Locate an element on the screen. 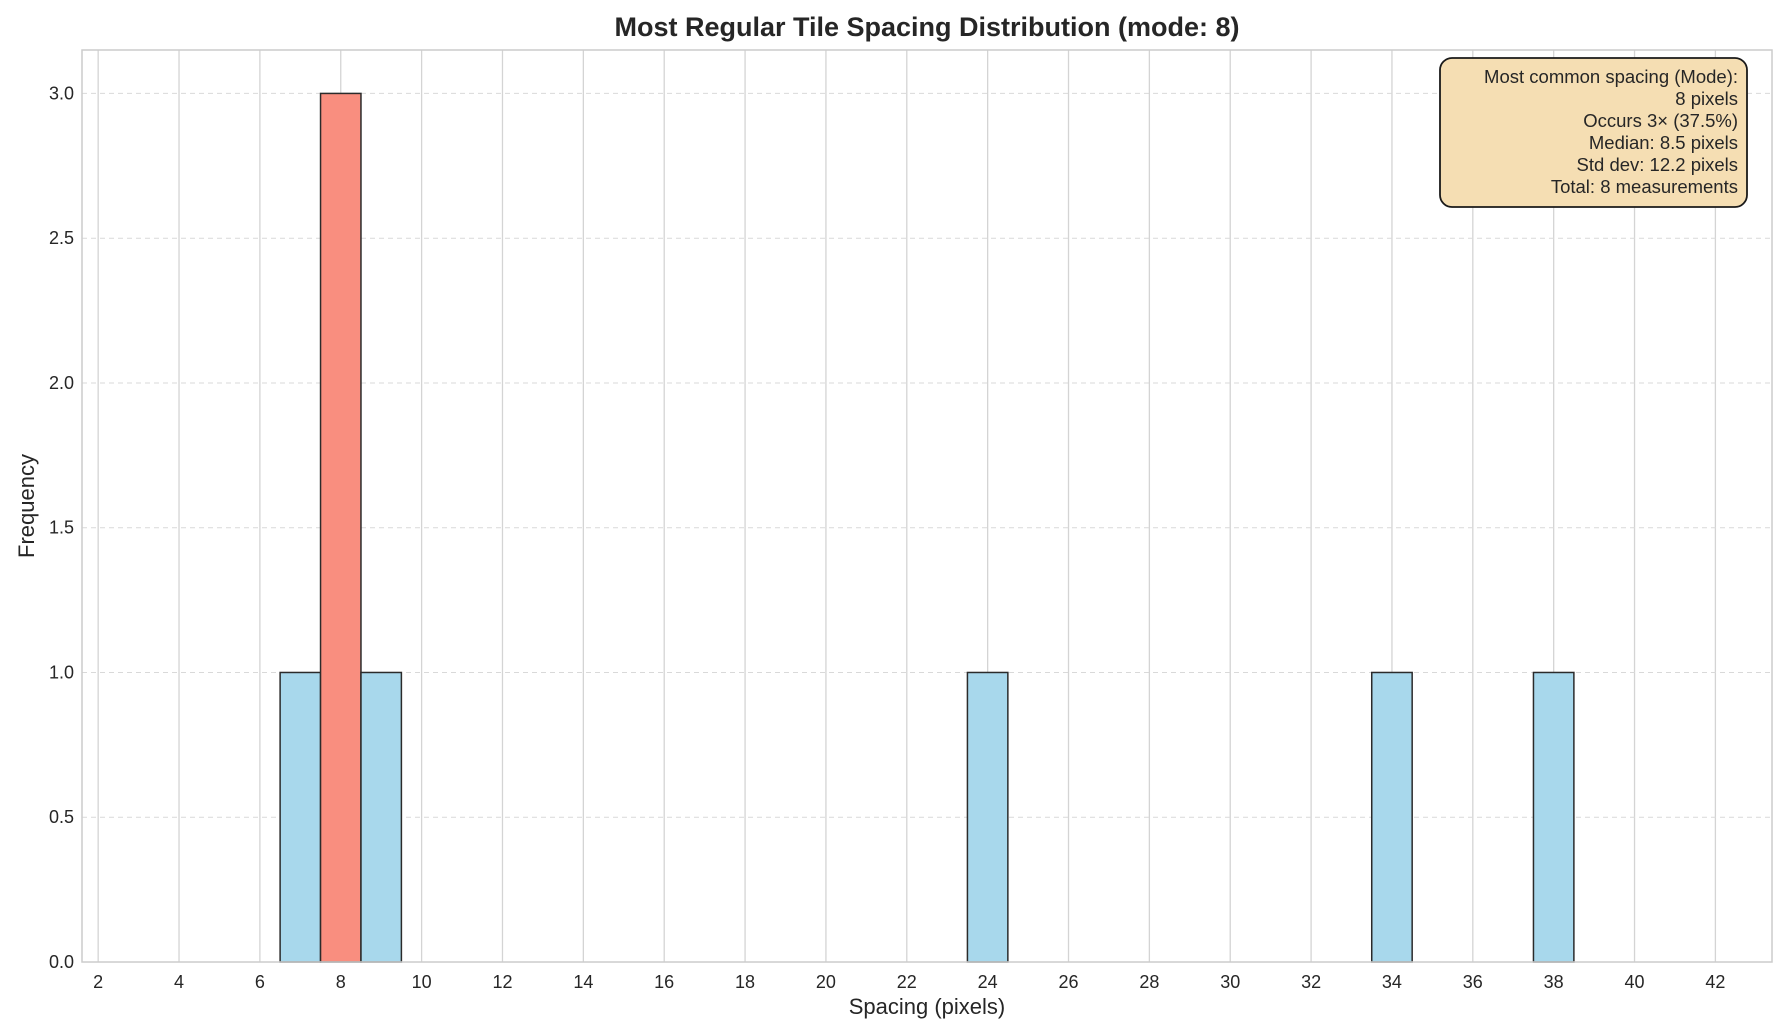 This screenshot has height=1035, width=1785. x-tick-label: 22 is located at coordinates (907, 982).